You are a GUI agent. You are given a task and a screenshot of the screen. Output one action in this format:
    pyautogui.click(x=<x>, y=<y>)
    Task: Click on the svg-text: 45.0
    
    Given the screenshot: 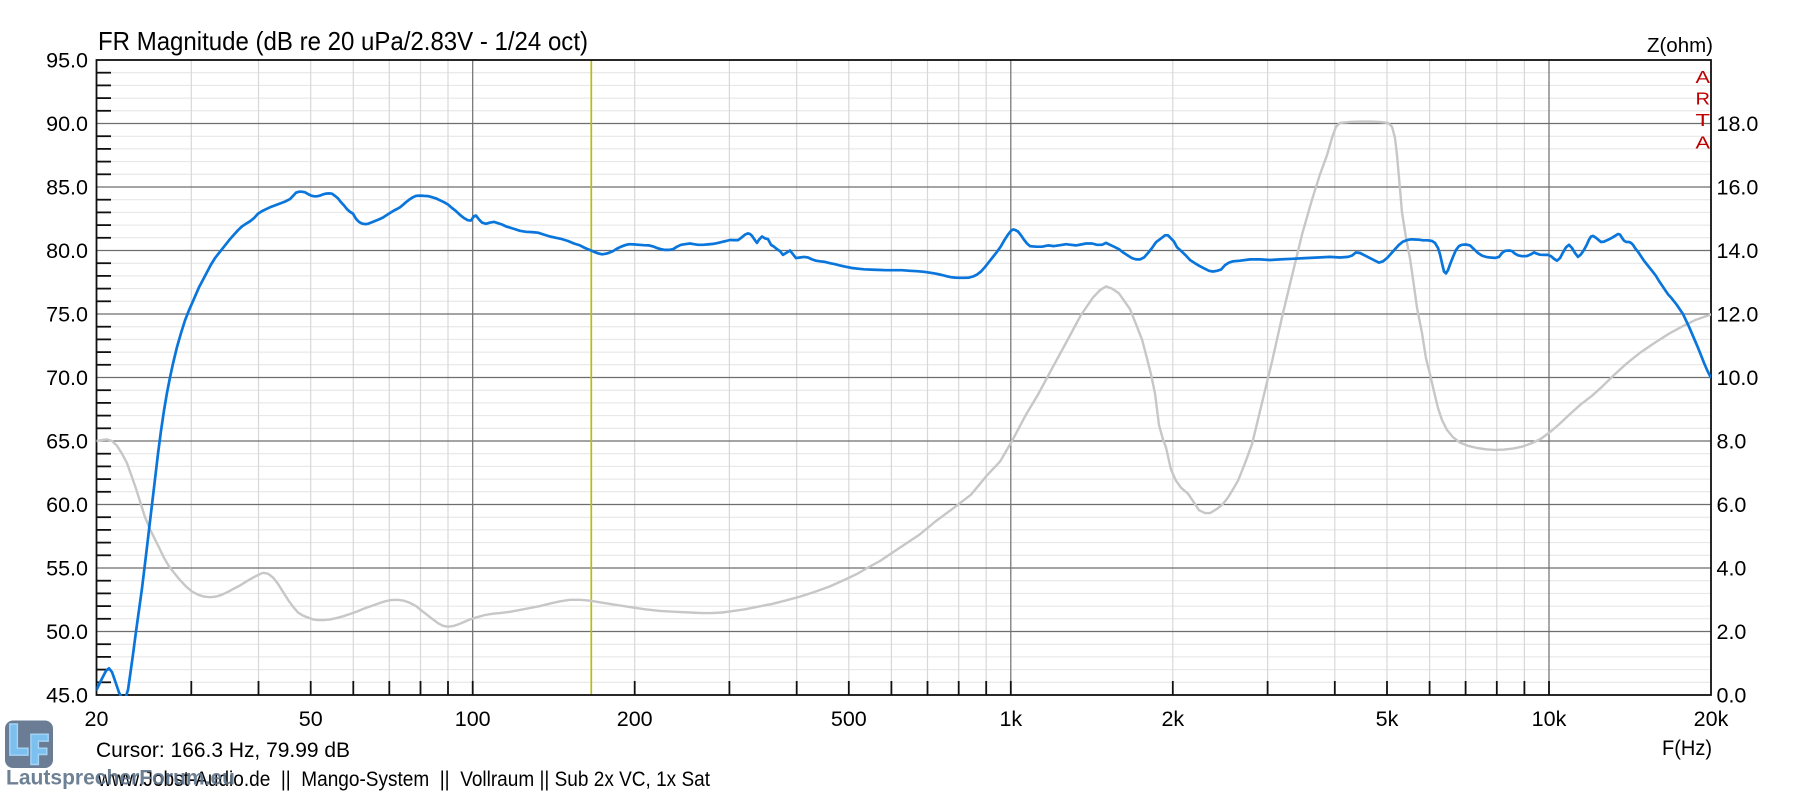 What is the action you would take?
    pyautogui.click(x=67, y=696)
    